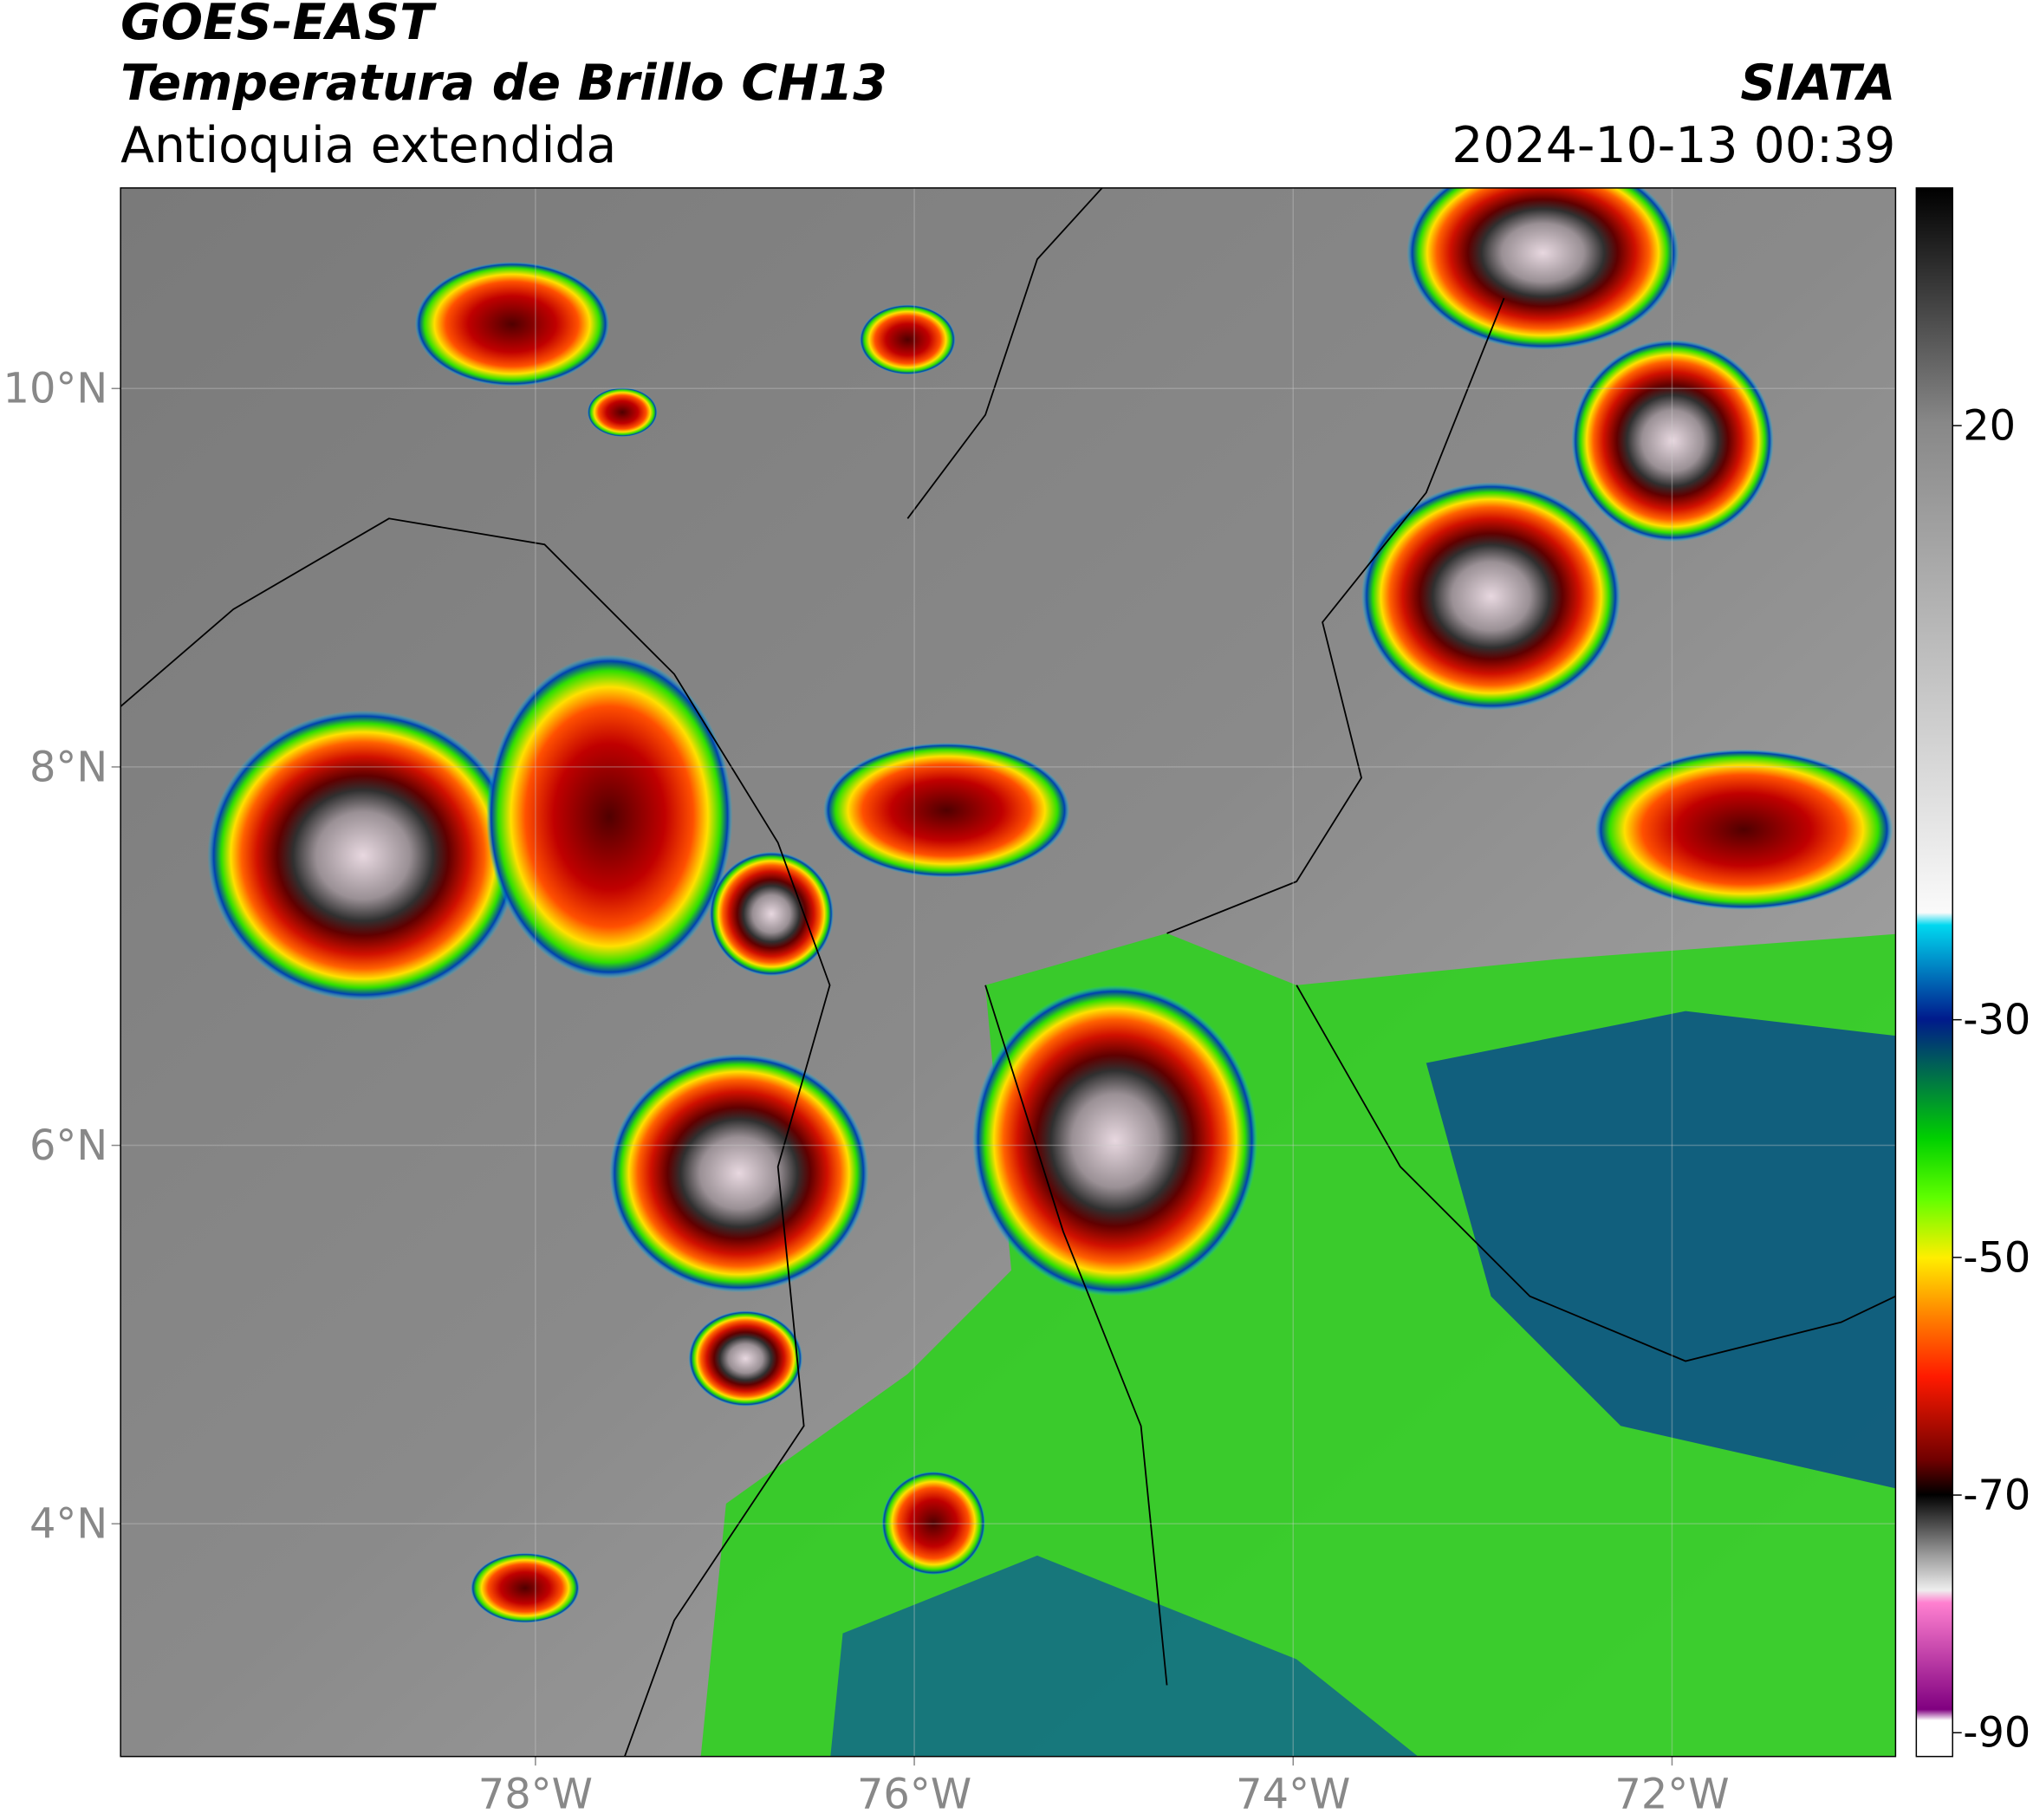 This screenshot has height=1820, width=2033. What do you see at coordinates (68, 1146) in the screenshot?
I see `y-tick-label: 6°N` at bounding box center [68, 1146].